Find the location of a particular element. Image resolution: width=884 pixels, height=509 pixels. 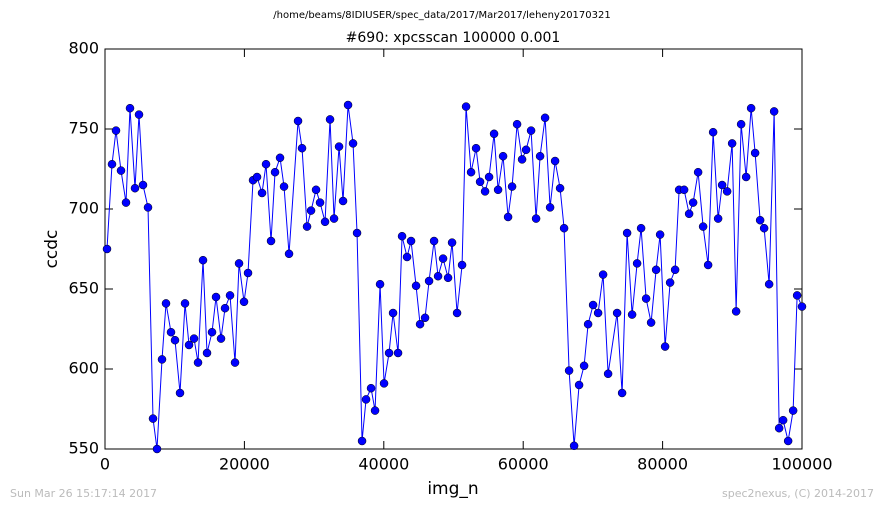

y-tick-label: 800 is located at coordinates (83, 48).